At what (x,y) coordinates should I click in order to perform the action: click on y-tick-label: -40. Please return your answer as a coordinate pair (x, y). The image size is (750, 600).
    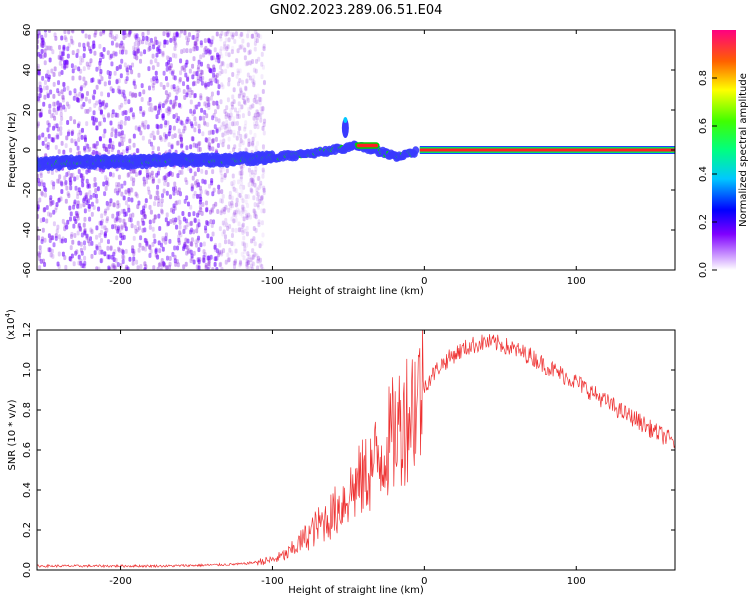
    Looking at the image, I should click on (27, 230).